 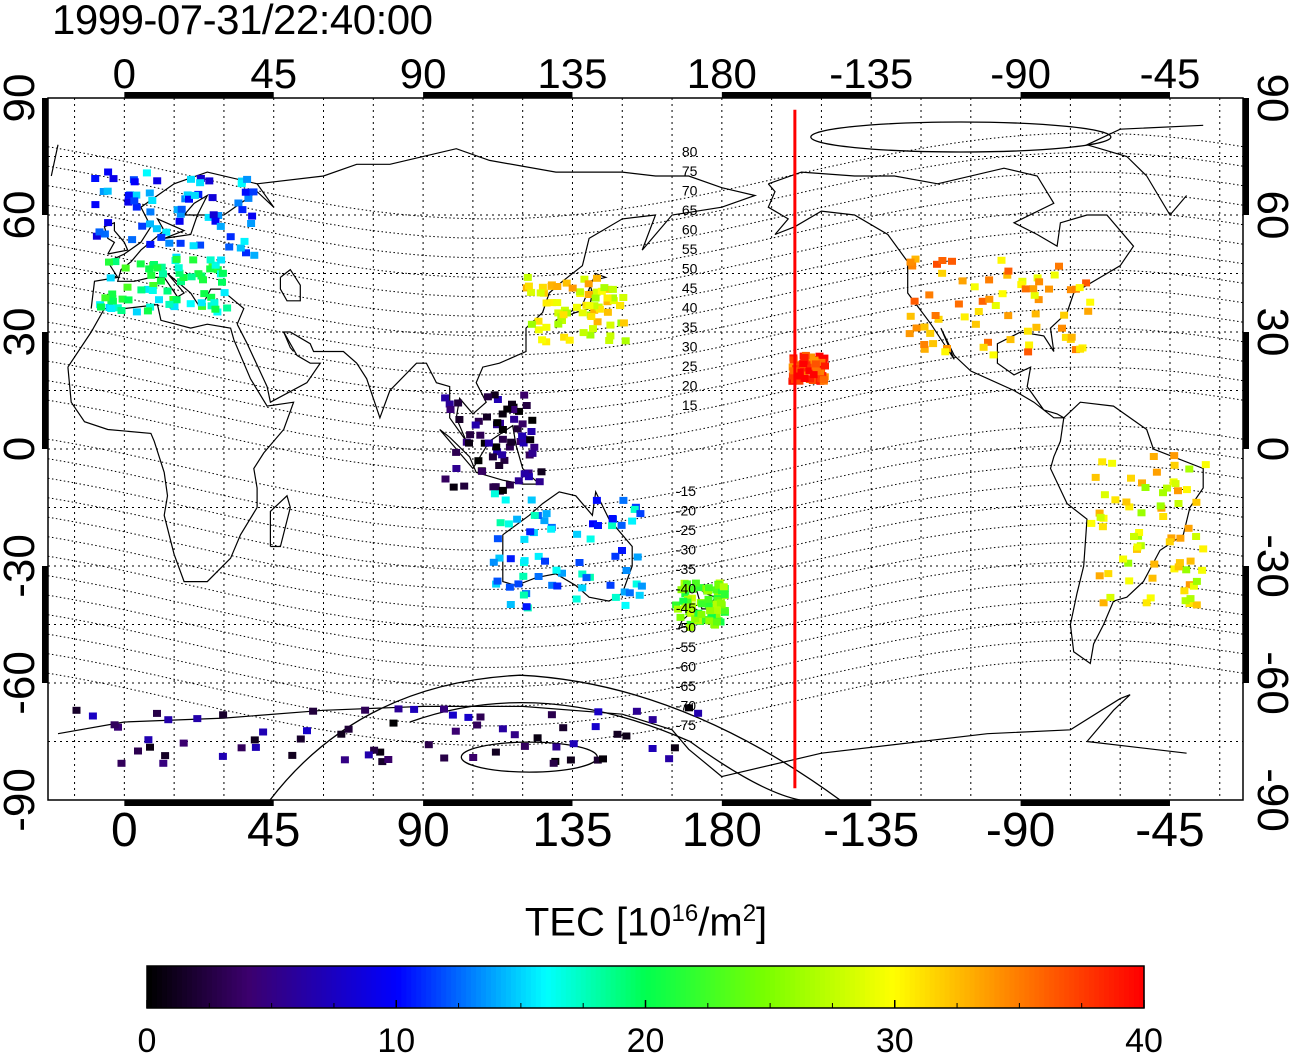 I want to click on contour-label: 45, so click(x=690, y=288).